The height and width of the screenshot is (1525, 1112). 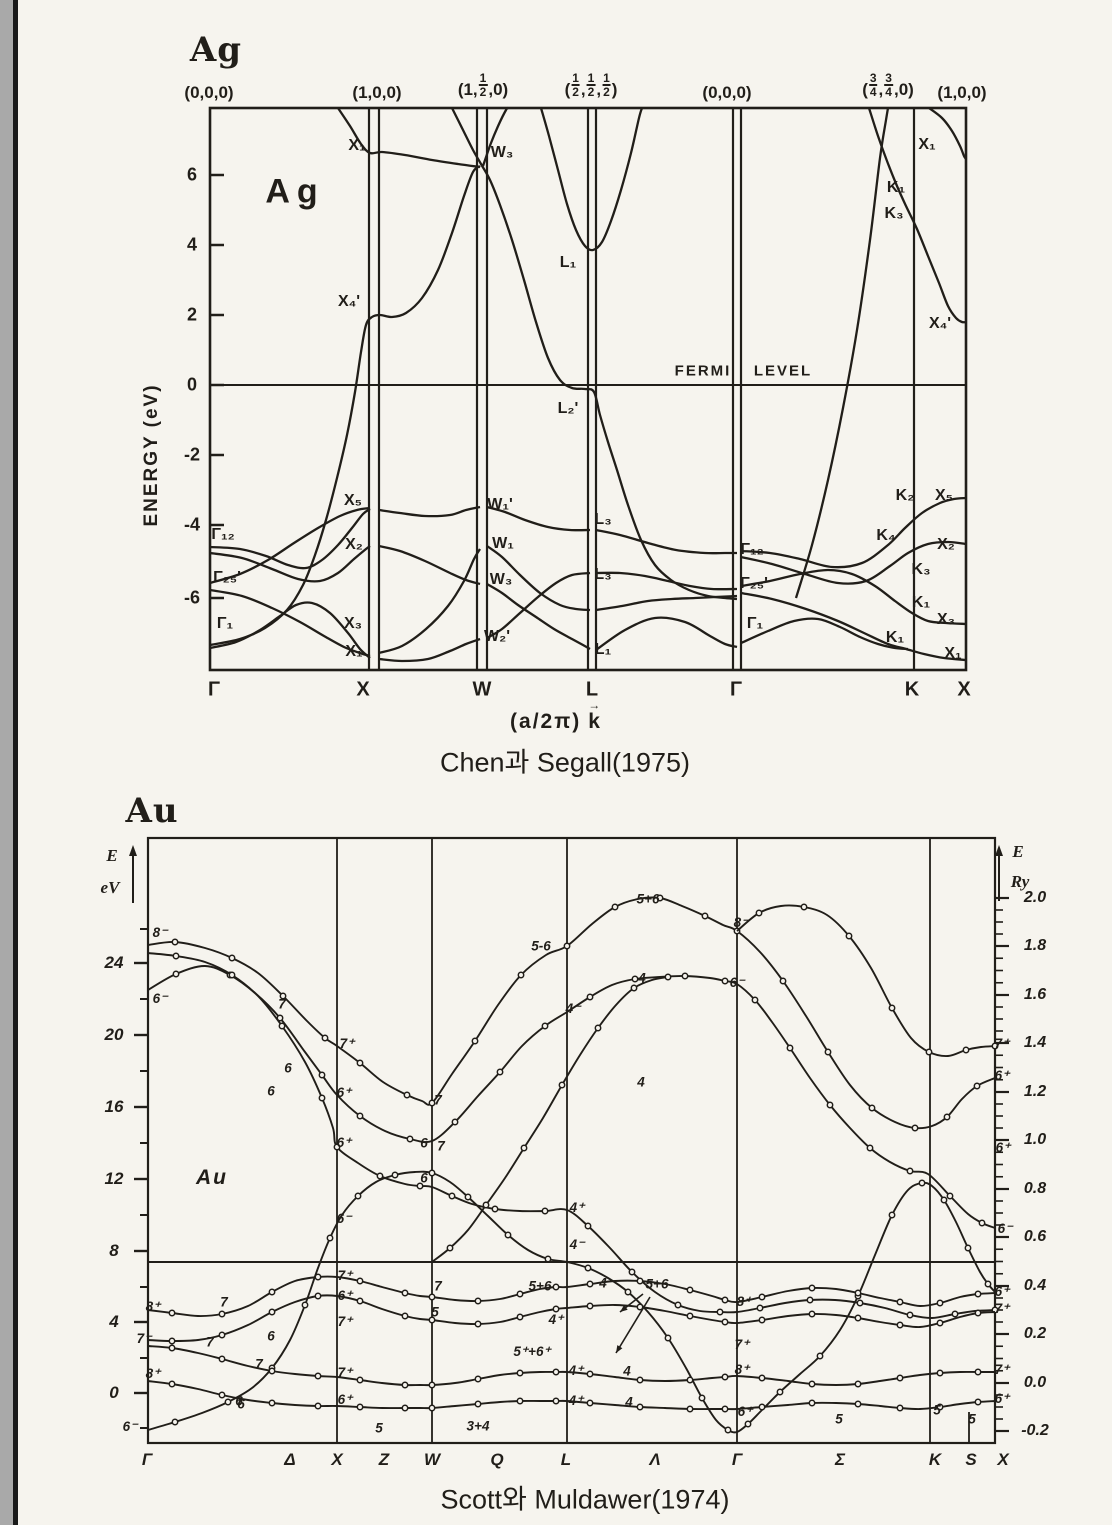 I want to click on ag-band-label: L₁, so click(x=603, y=649).